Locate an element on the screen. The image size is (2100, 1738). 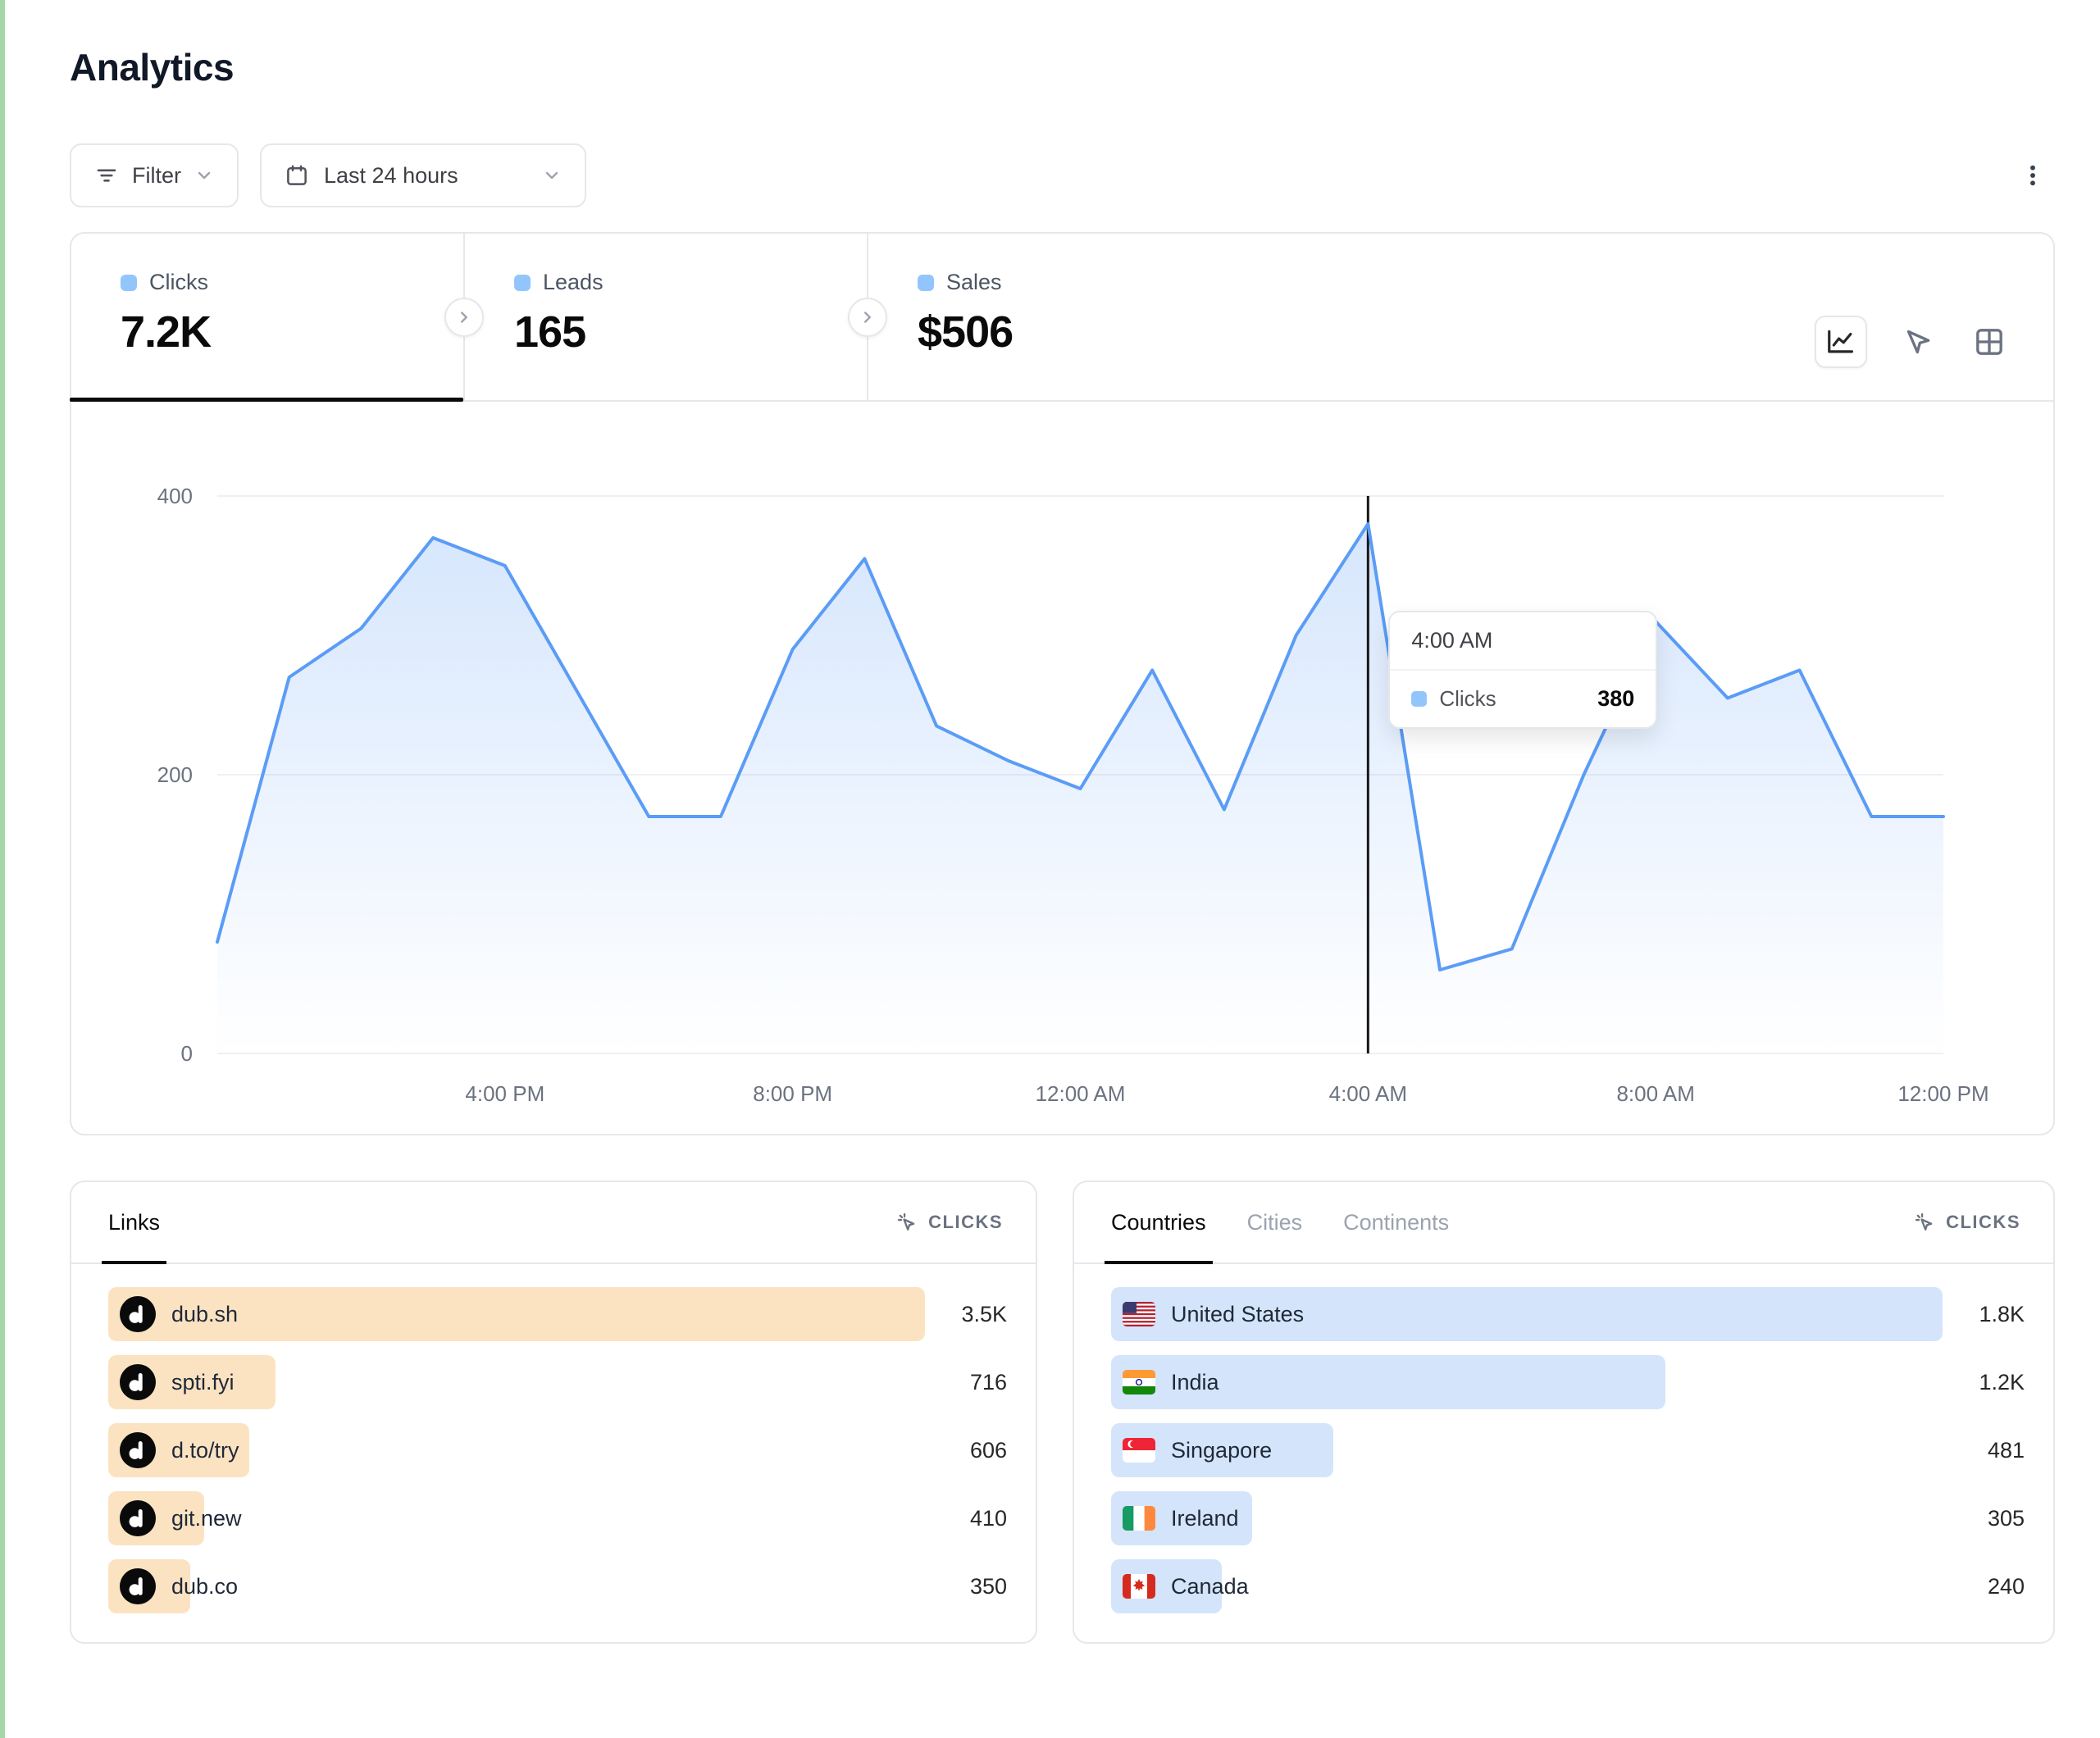
chart-tooltip: 4:00 AM Clicks 380 is located at coordinates (1523, 670).